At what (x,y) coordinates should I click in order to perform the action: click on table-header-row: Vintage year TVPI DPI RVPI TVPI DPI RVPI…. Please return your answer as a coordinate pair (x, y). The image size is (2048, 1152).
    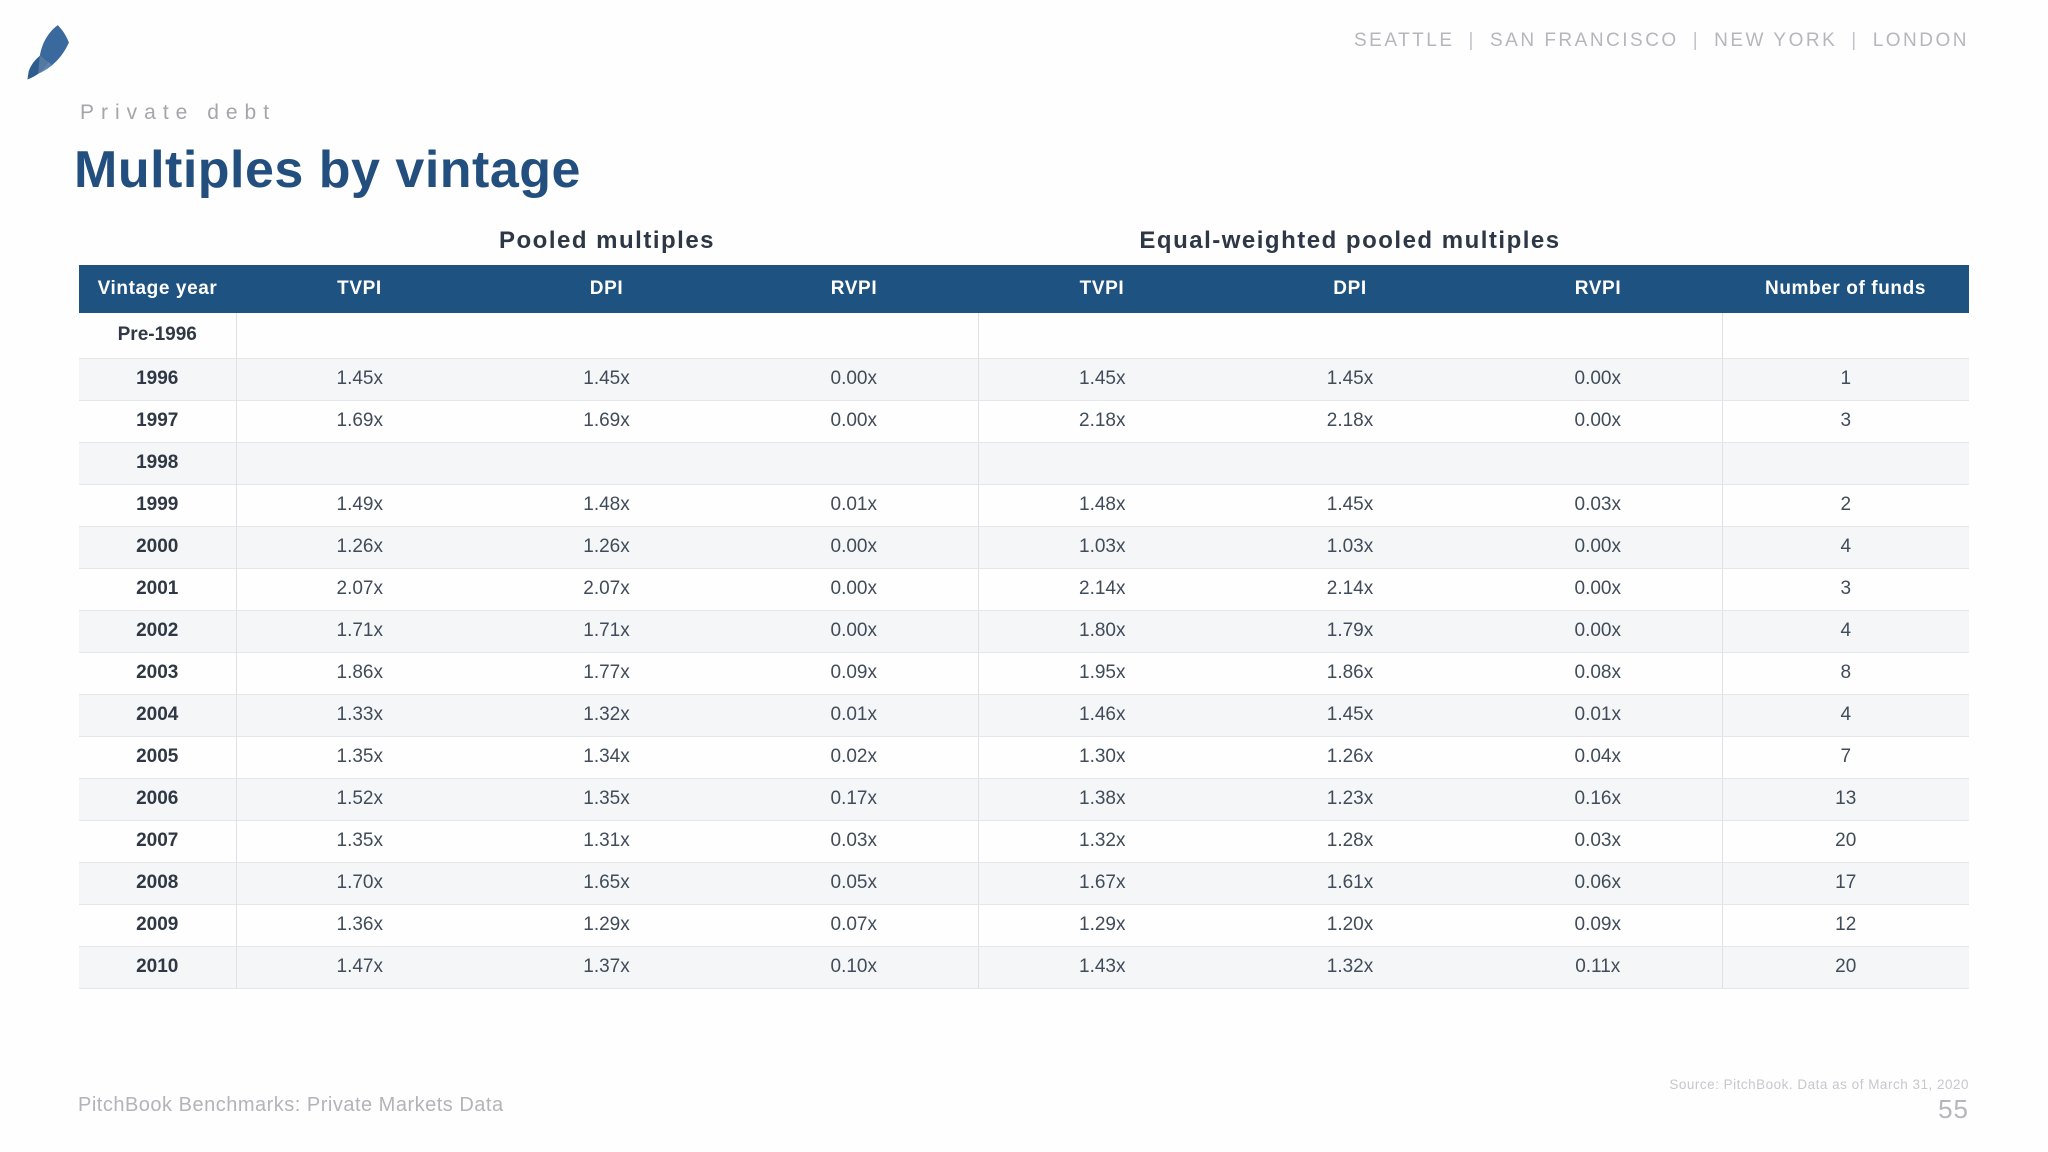
    Looking at the image, I should click on (1024, 289).